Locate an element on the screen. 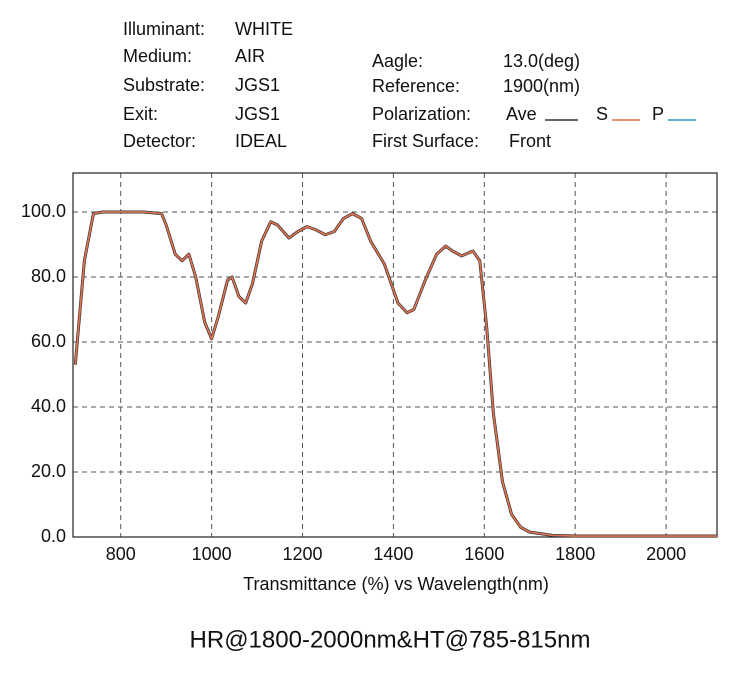 The width and height of the screenshot is (755, 683). x-axis-label: Transmittance (%) vs Wavelength(nm) is located at coordinates (396, 584).